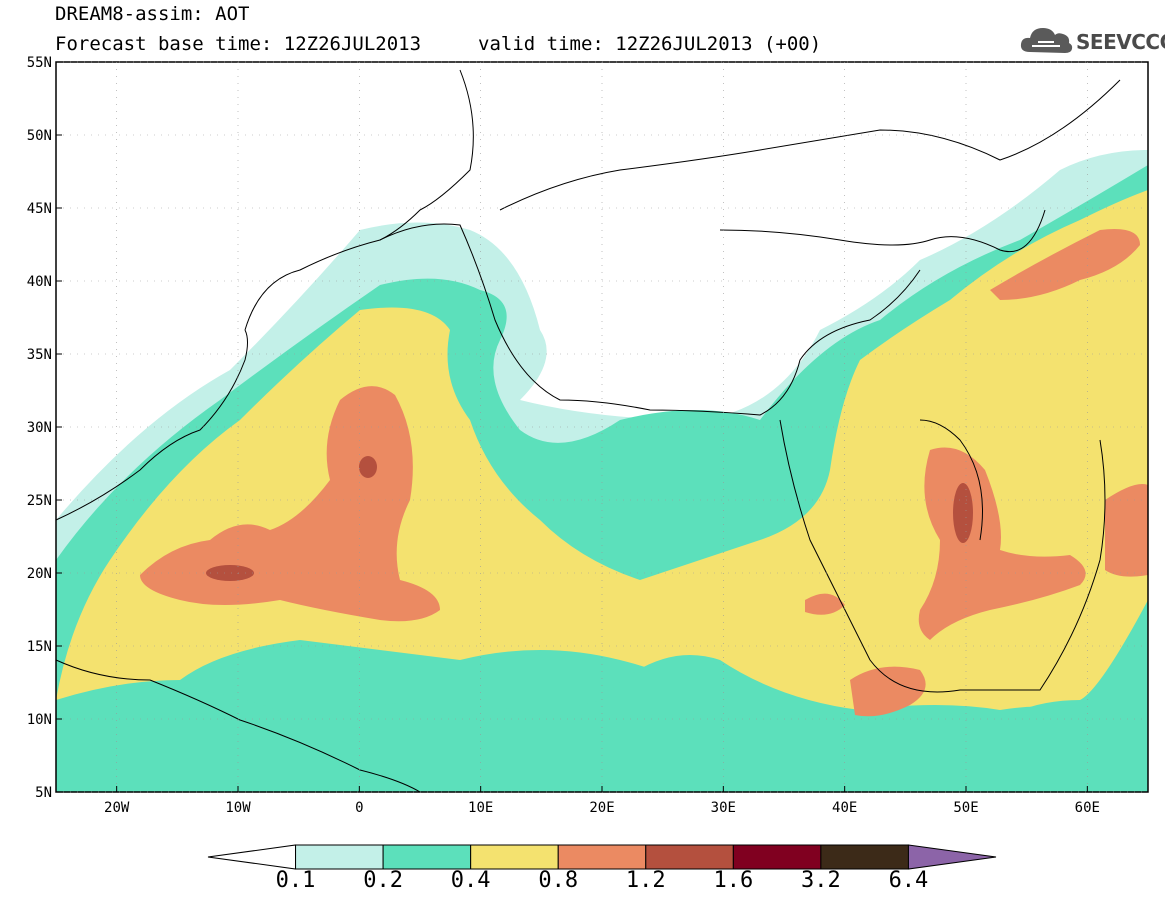 The width and height of the screenshot is (1165, 905). Describe the element at coordinates (908, 880) in the screenshot. I see `colorbar-label: 6.4` at that location.